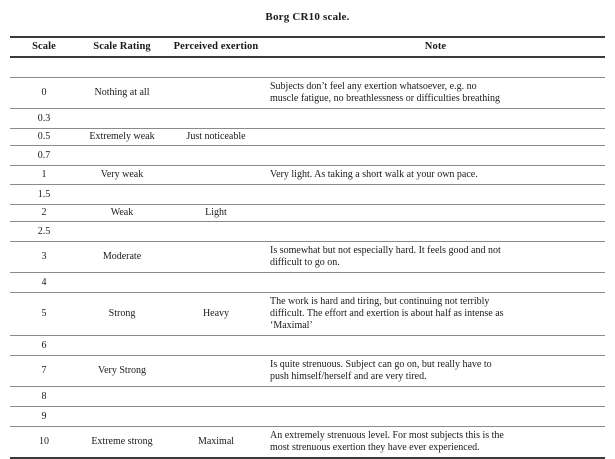 Image resolution: width=615 pixels, height=459 pixels. I want to click on table-row-4: 4, so click(307, 282).